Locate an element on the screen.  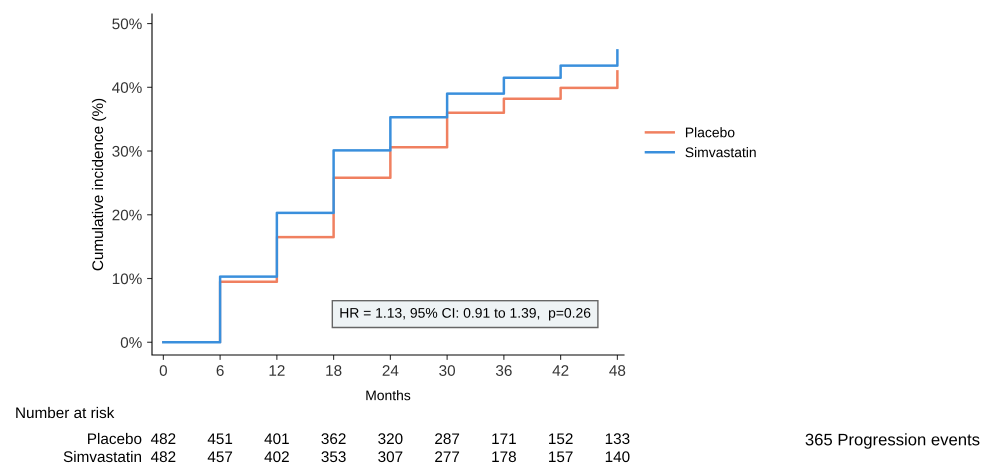
y-tick-label: 20% is located at coordinates (127, 215).